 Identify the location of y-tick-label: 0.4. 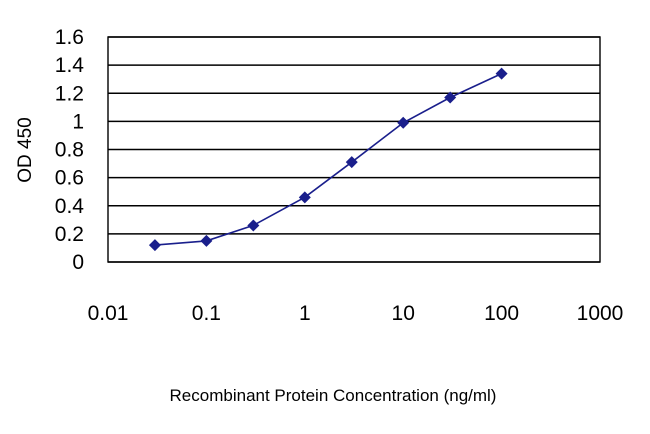
(70, 206).